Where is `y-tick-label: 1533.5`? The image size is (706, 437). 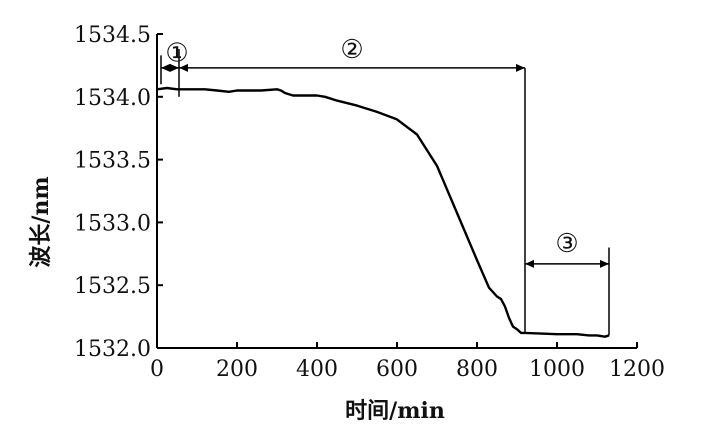
y-tick-label: 1533.5 is located at coordinates (112, 161).